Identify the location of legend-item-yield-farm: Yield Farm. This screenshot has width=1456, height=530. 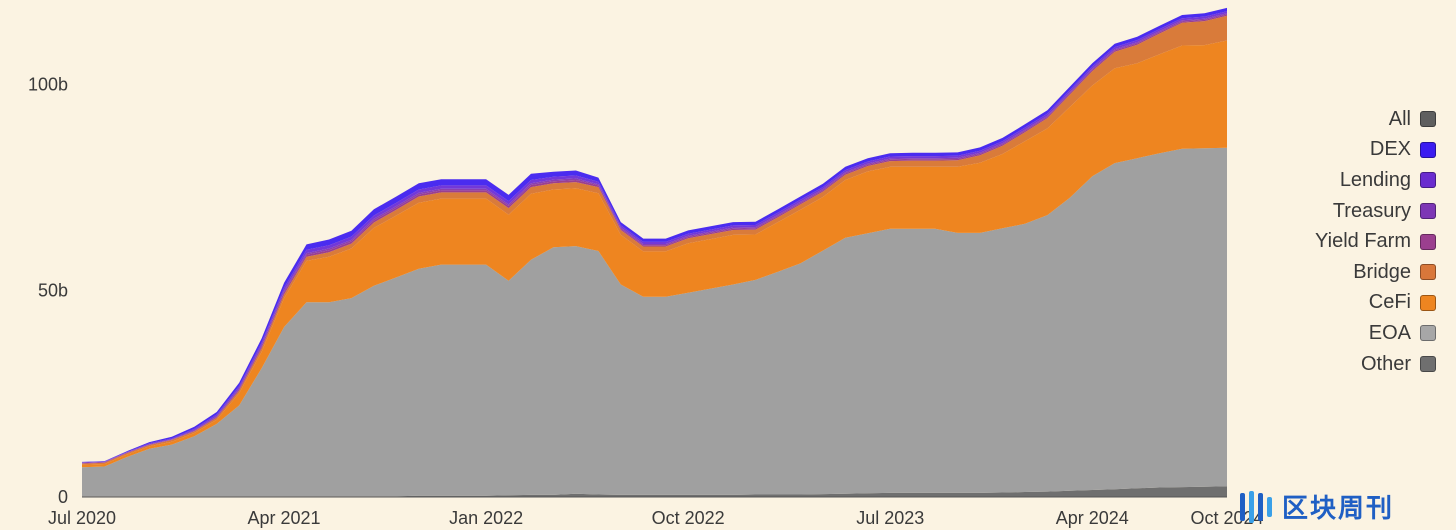
(1375, 241).